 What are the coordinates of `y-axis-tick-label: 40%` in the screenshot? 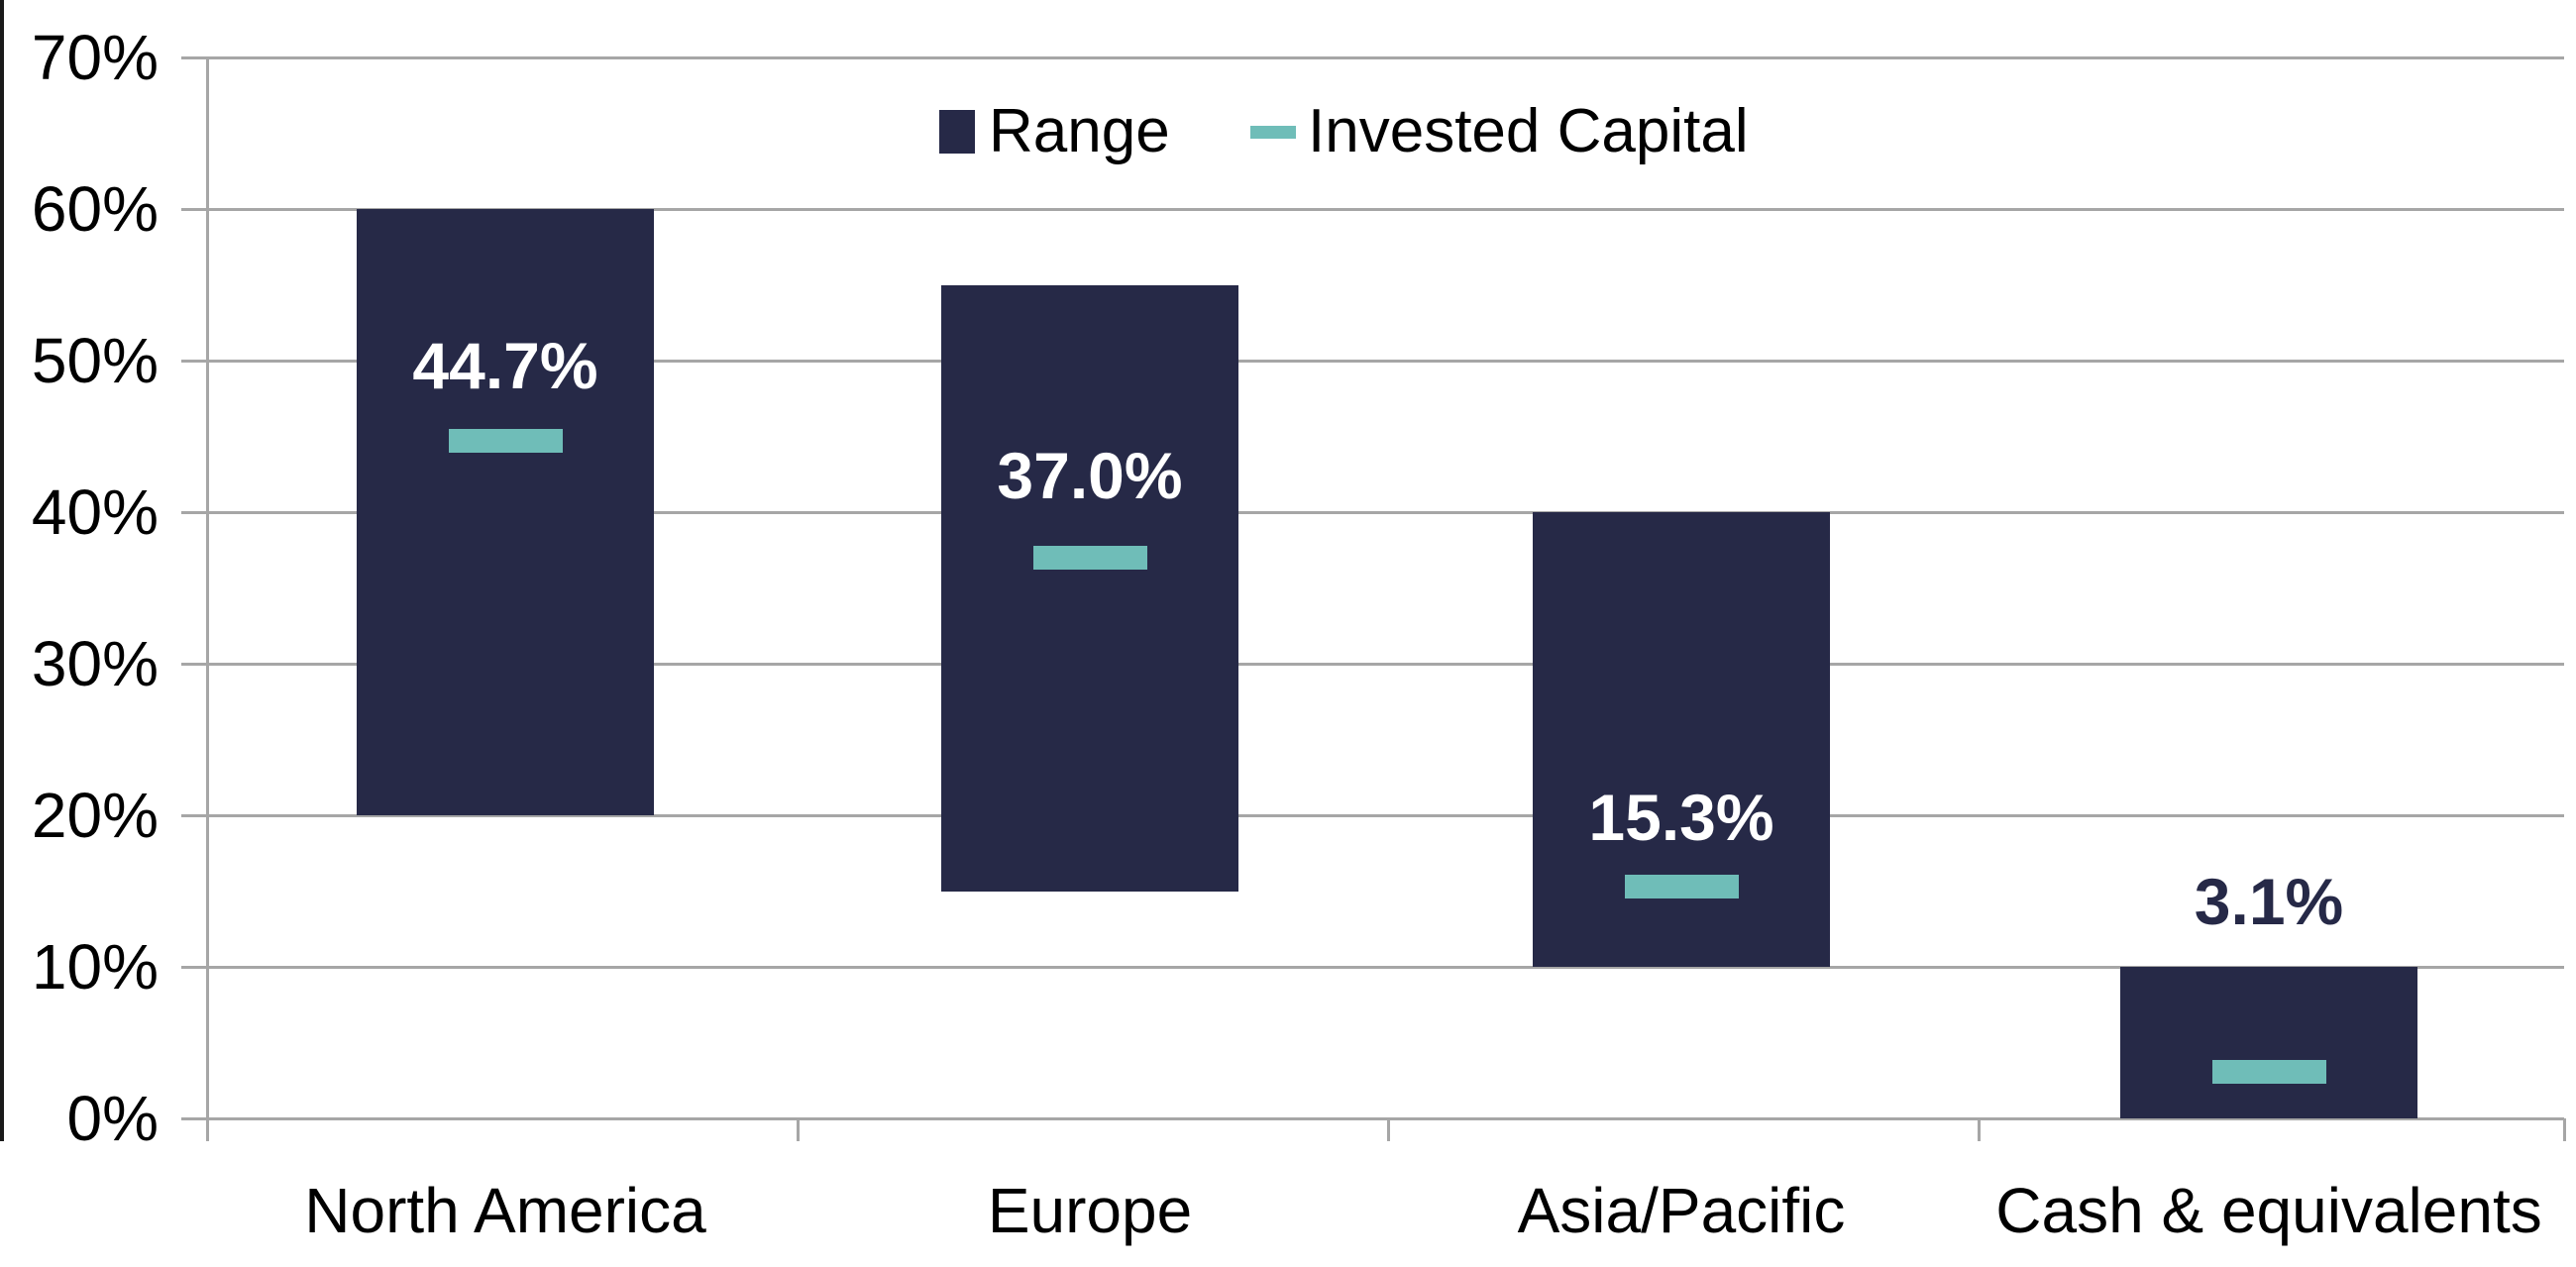 It's located at (95, 512).